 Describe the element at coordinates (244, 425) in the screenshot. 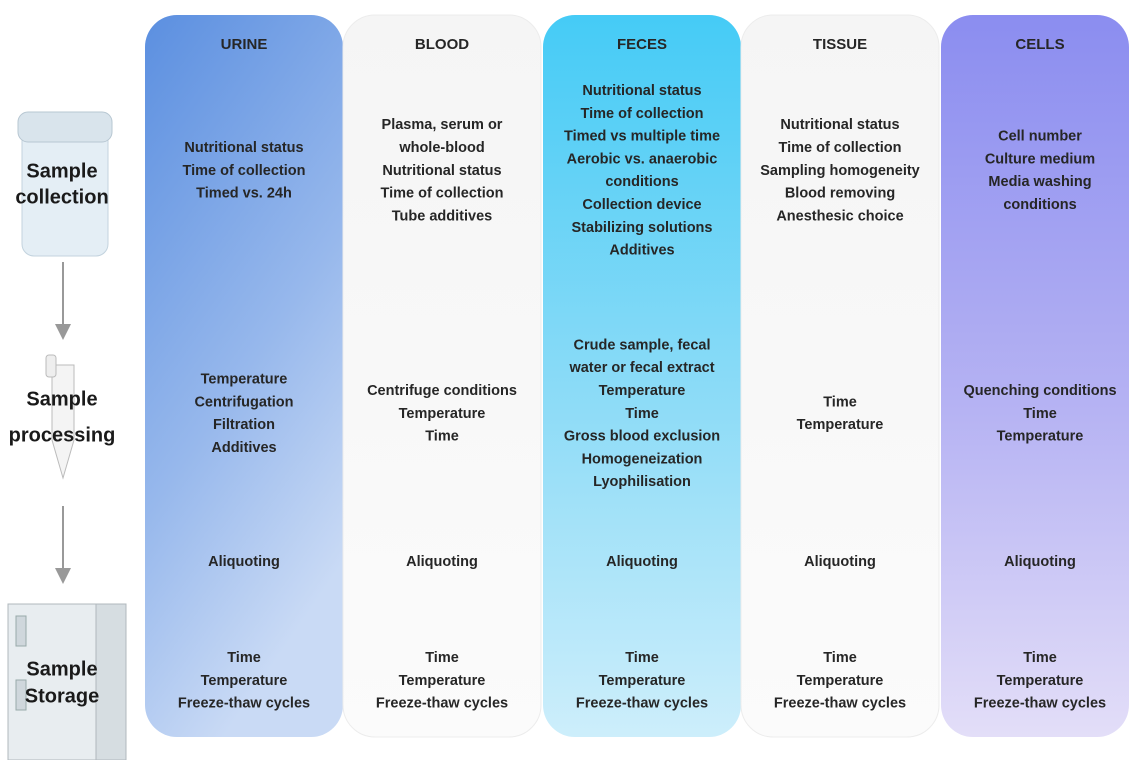

I see `cell-text: Filtration` at that location.